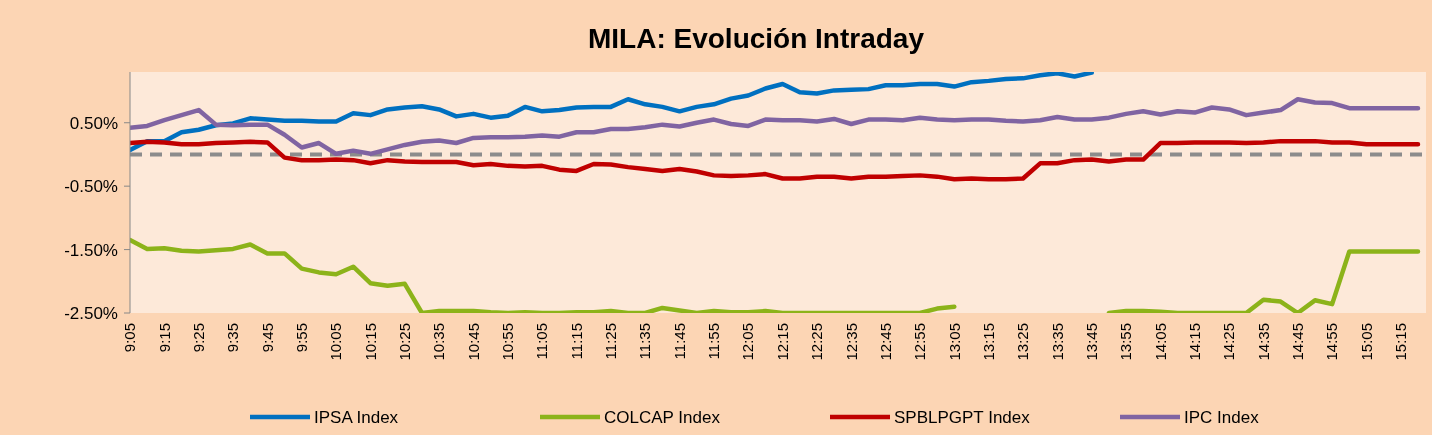 The height and width of the screenshot is (435, 1432). What do you see at coordinates (714, 341) in the screenshot?
I see `x-tick-label: 11:55` at bounding box center [714, 341].